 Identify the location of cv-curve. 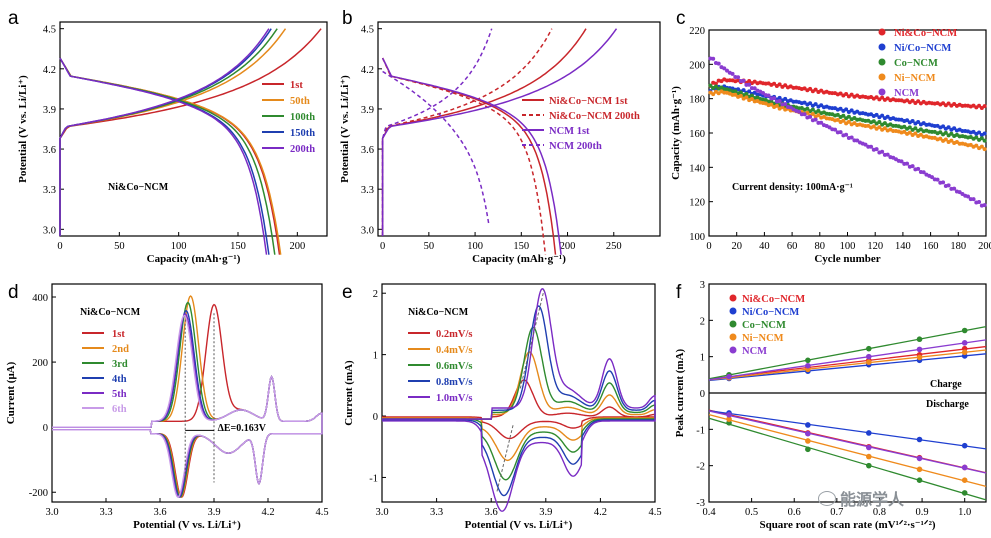
(187, 406).